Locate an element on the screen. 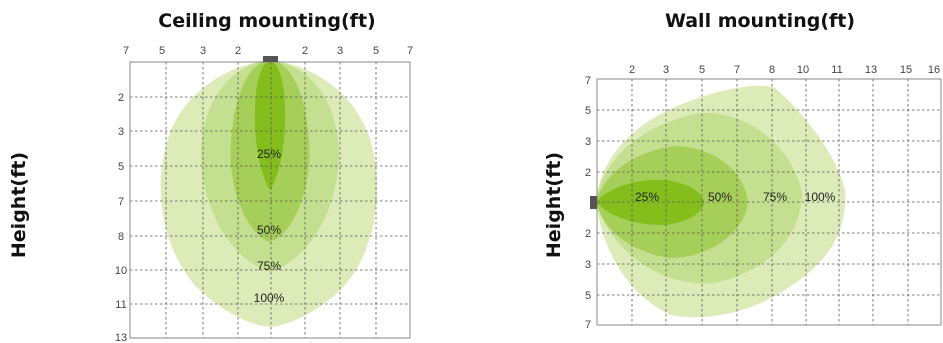  ceiling-y-tick: 5 is located at coordinates (121, 167).